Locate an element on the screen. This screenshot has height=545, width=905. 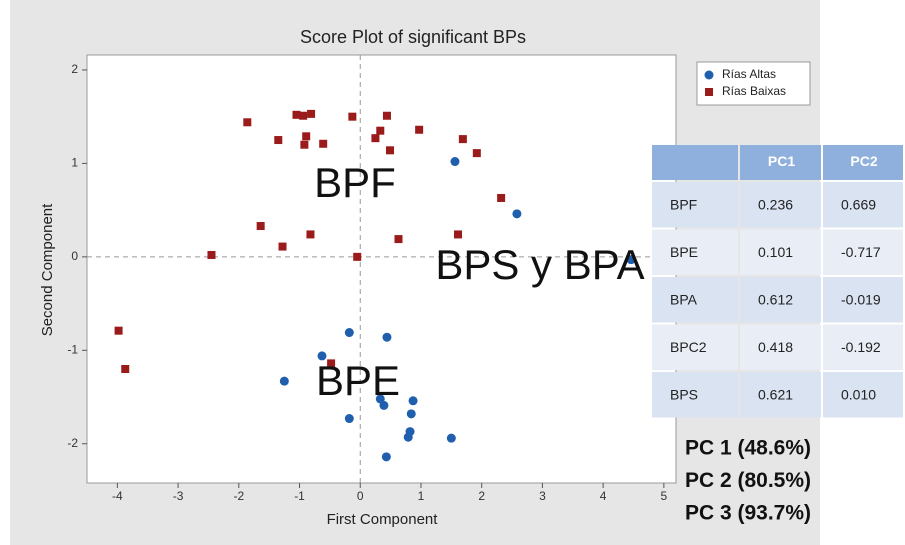
y-tick-label: -2 is located at coordinates (72, 443).